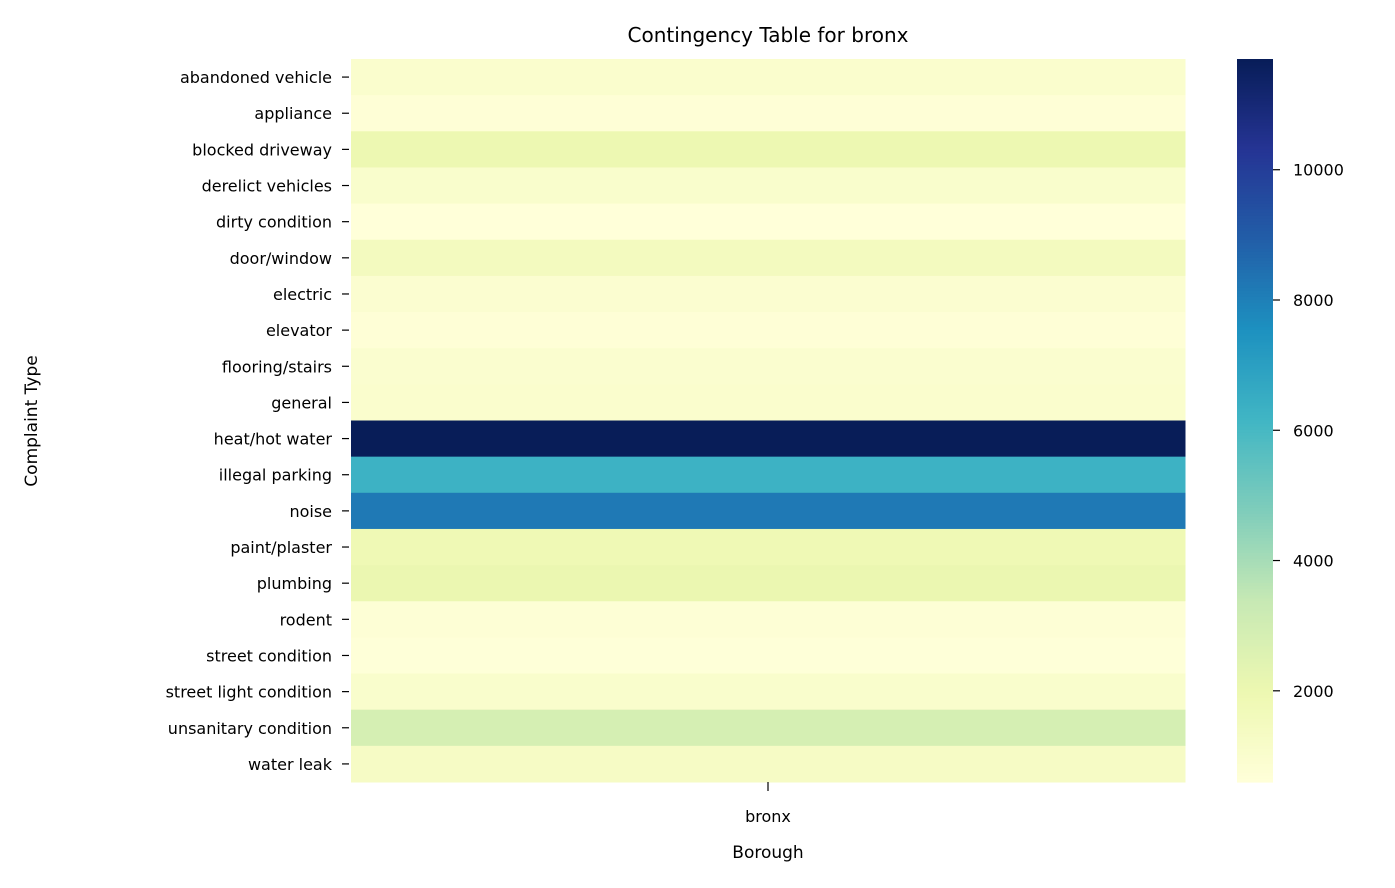 The height and width of the screenshot is (888, 1395). I want to click on y-tick-label: flooring/stairs, so click(277, 366).